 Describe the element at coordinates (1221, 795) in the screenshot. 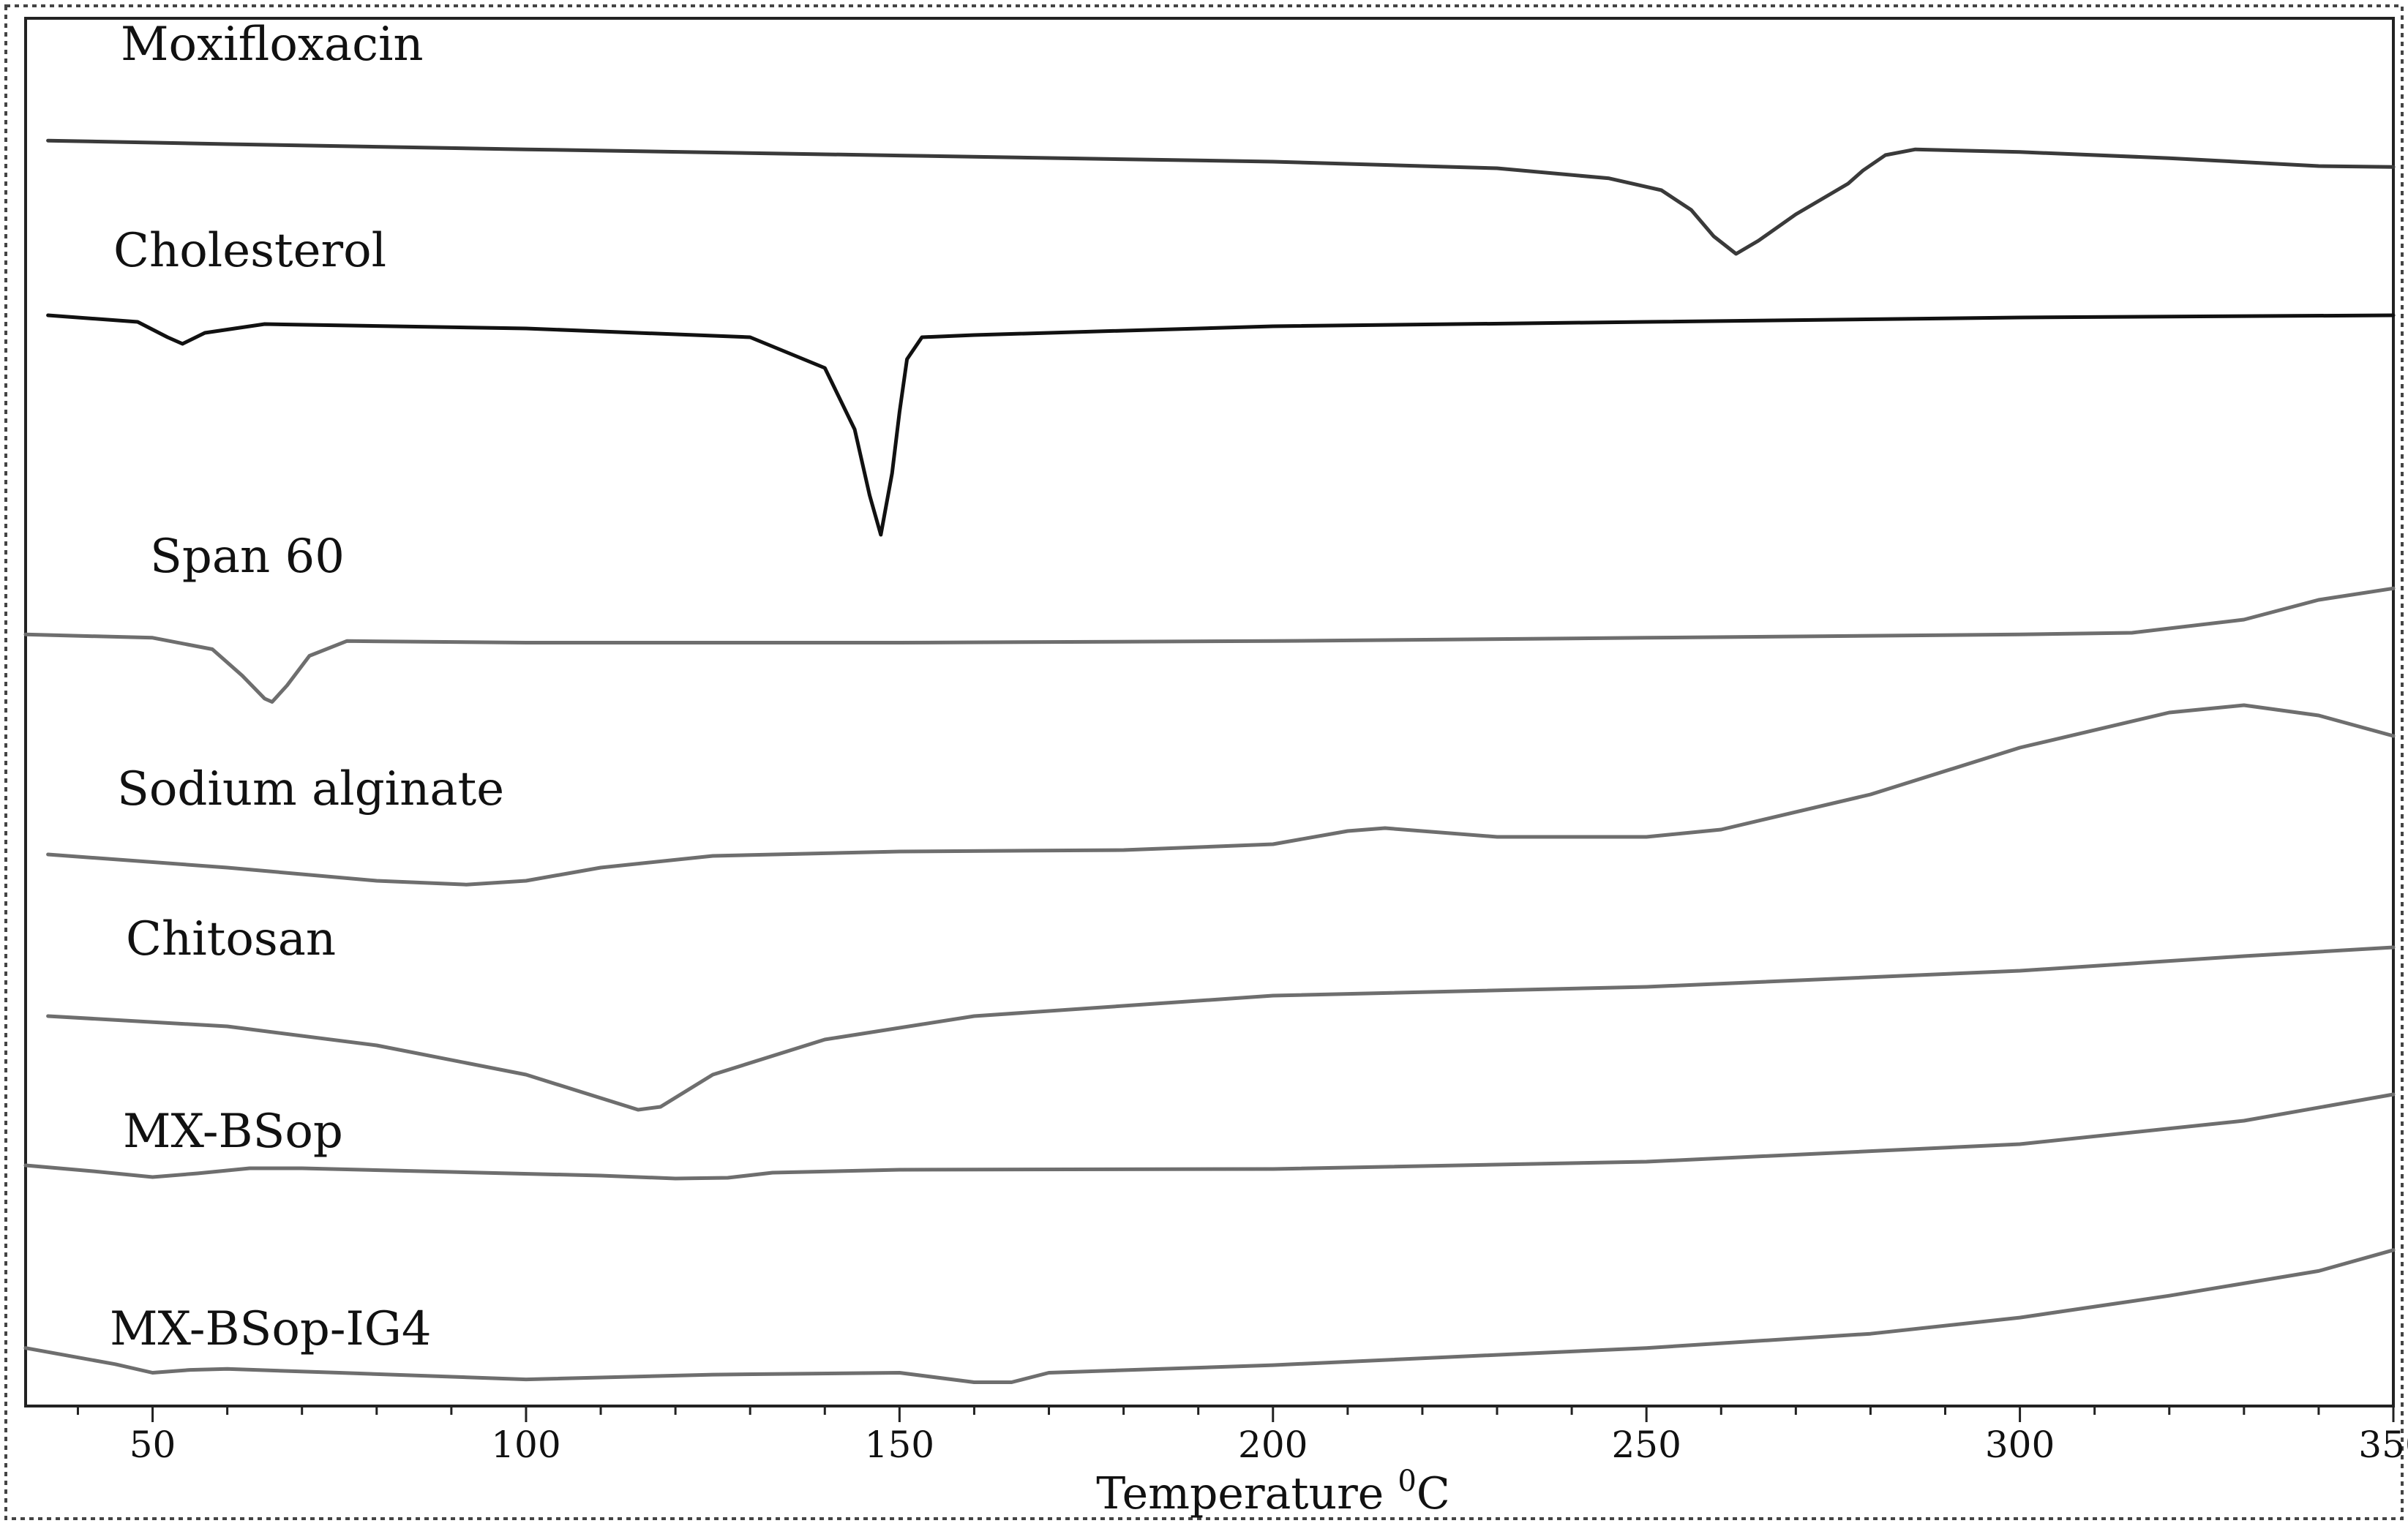

I see `series-line-sodium-alginate` at that location.